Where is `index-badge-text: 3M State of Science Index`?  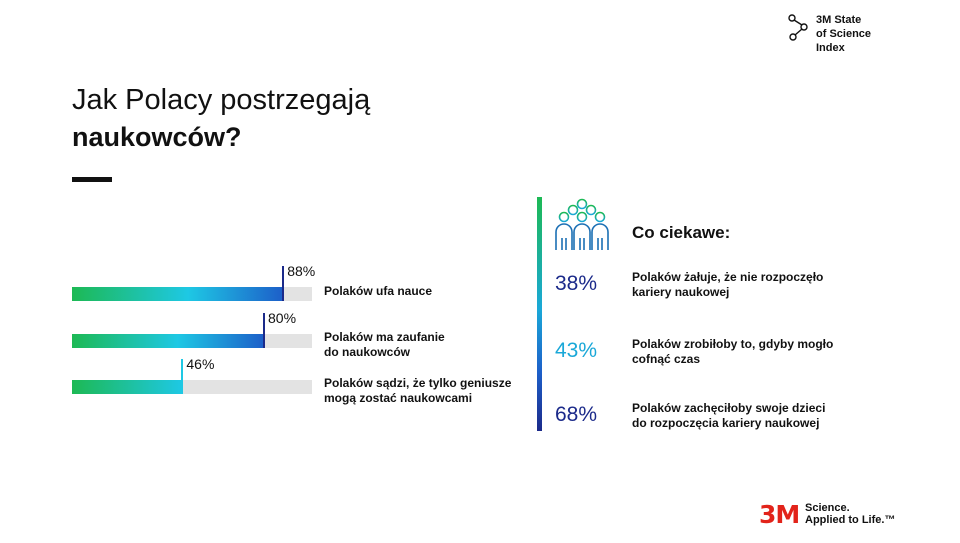 index-badge-text: 3M State of Science Index is located at coordinates (844, 34).